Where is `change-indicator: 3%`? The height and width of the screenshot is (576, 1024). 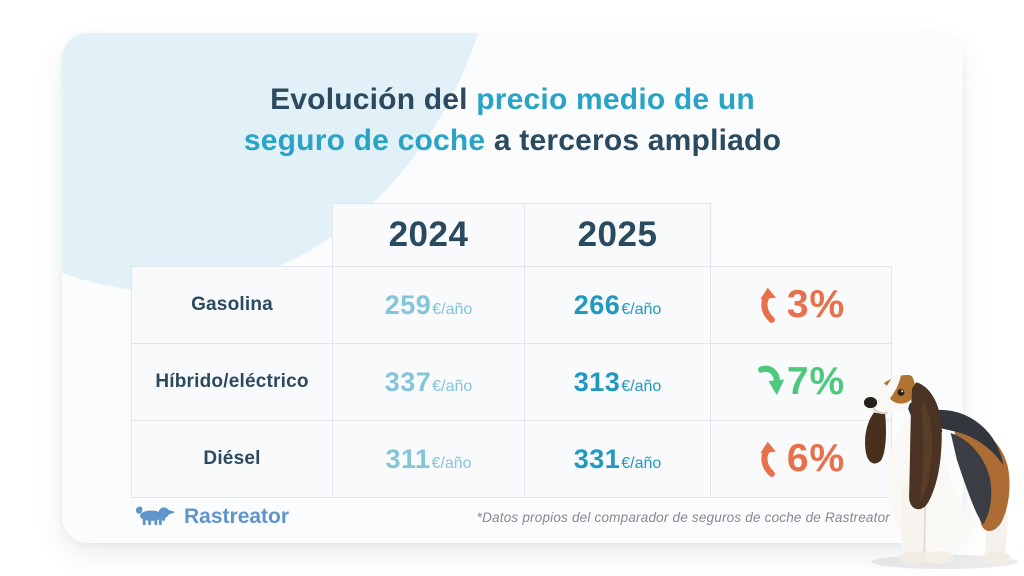
change-indicator: 3% is located at coordinates (801, 305).